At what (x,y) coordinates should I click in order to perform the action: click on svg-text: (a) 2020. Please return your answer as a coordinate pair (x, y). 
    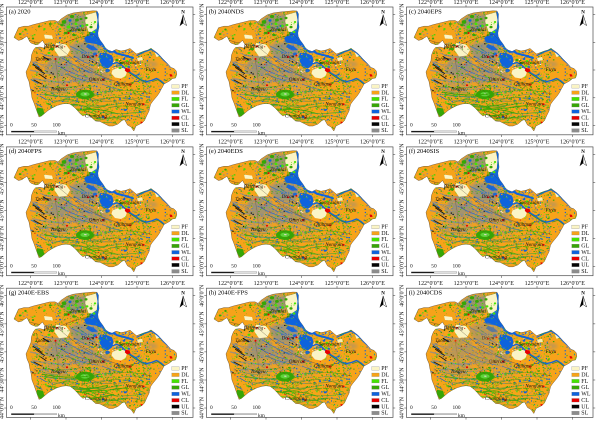
    Looking at the image, I should click on (20, 11).